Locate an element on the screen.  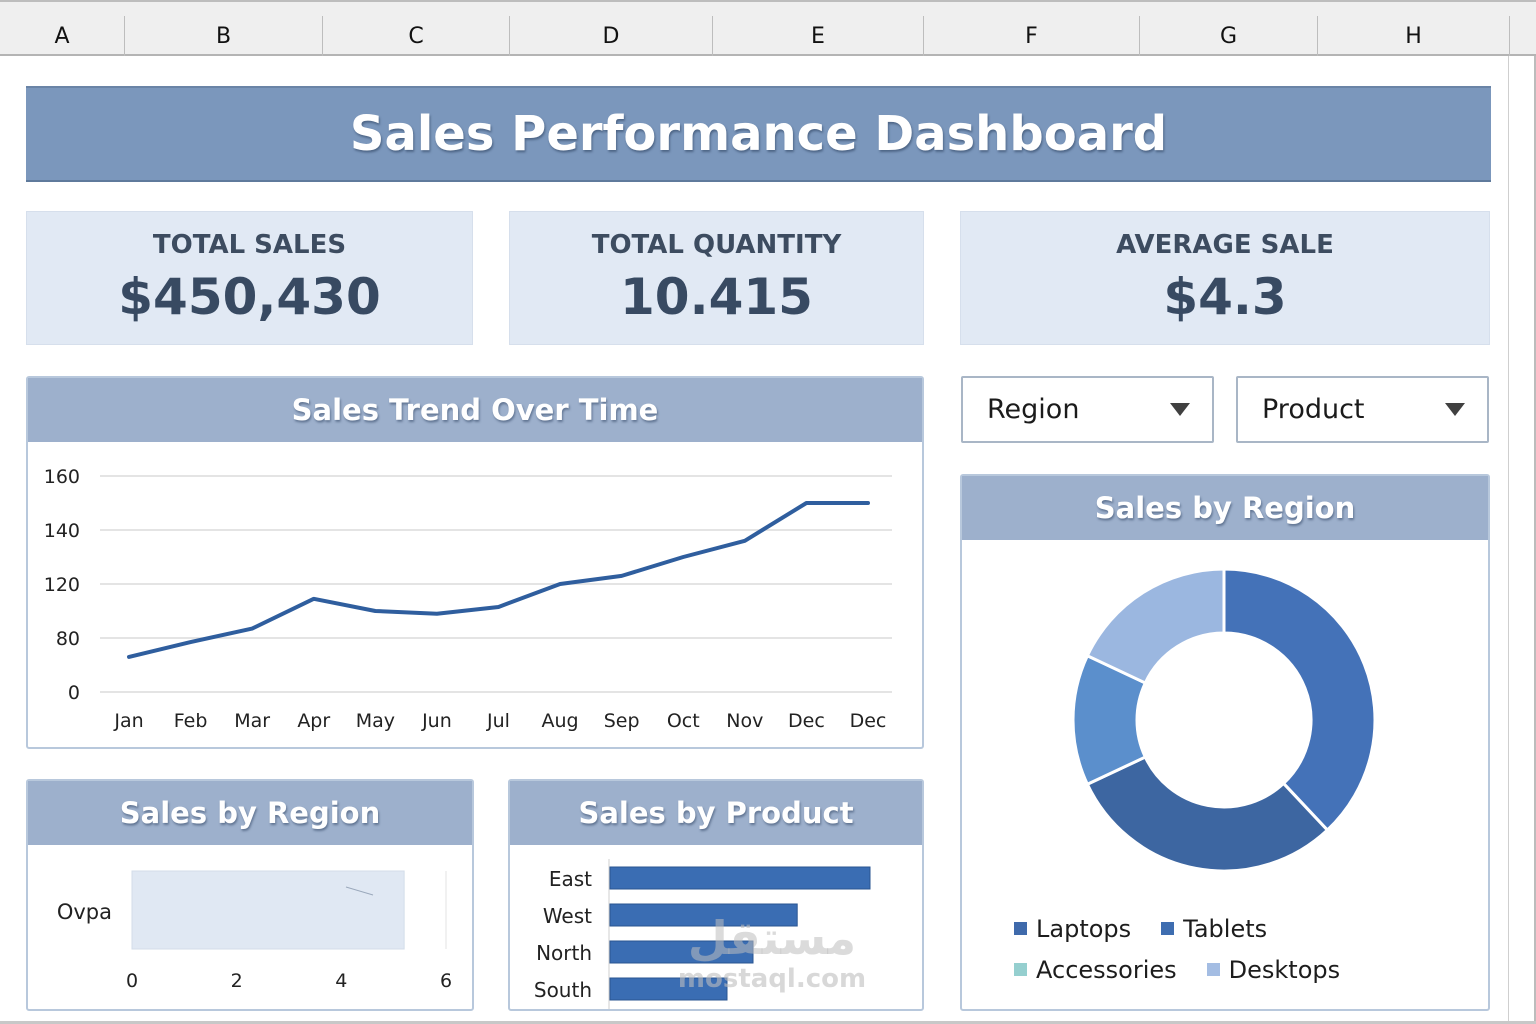
column-letter: A is located at coordinates (62, 36).